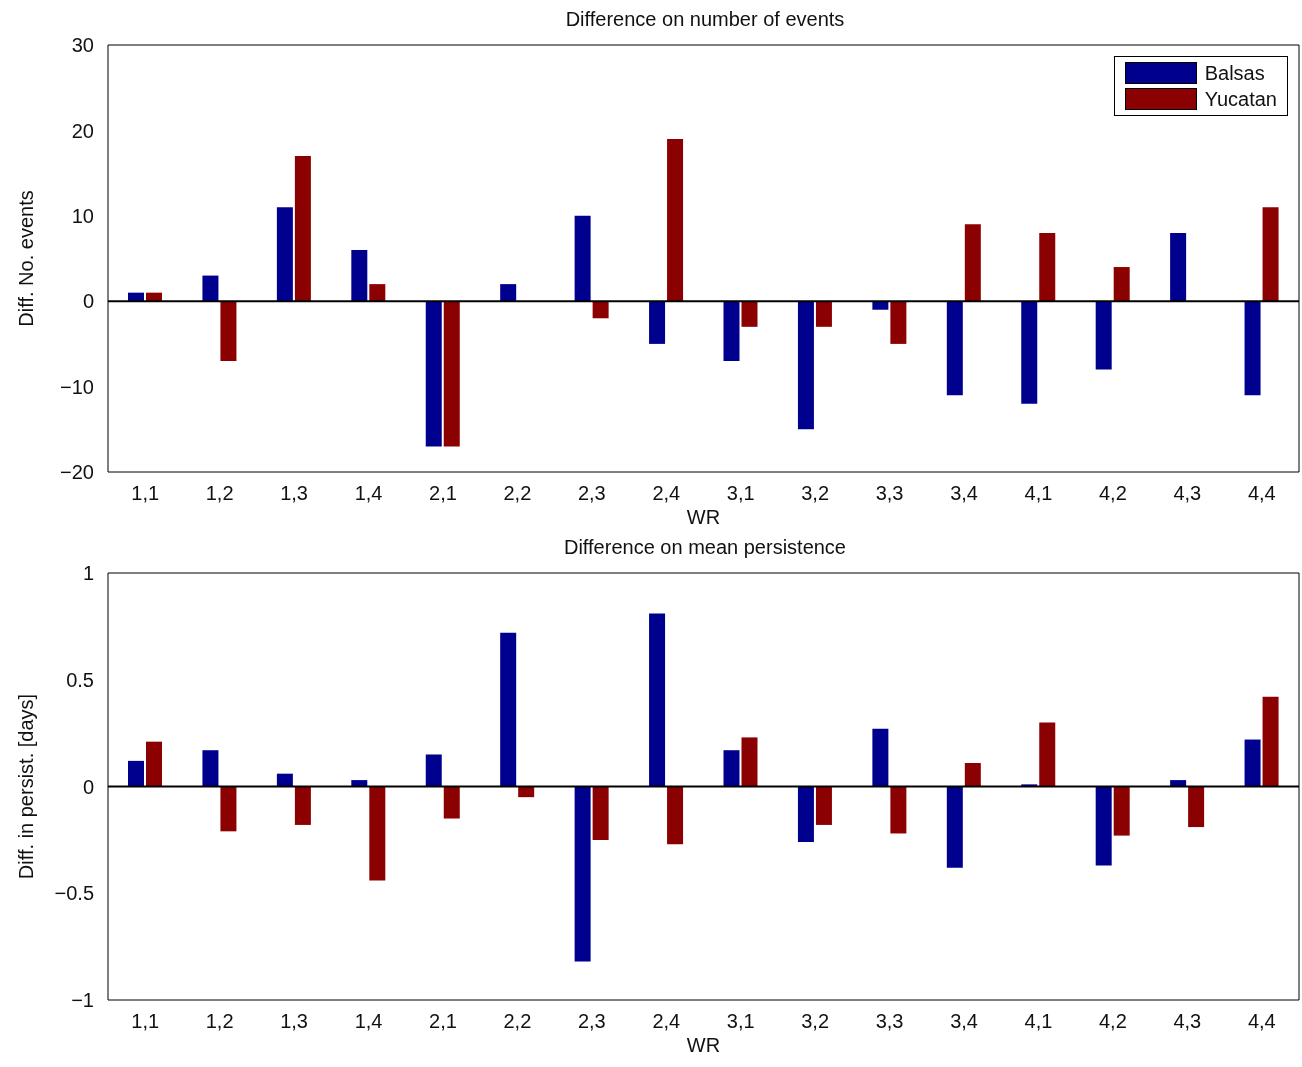  I want to click on legend-label: Balsas, so click(1234, 73).